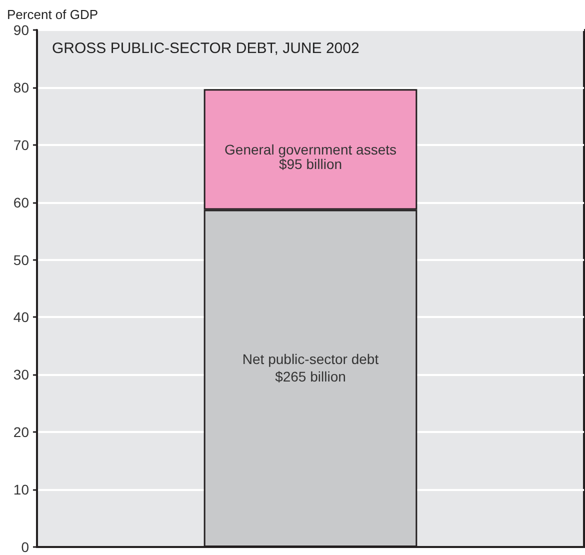 The height and width of the screenshot is (555, 585). I want to click on y-tick-label: 60, so click(21, 202).